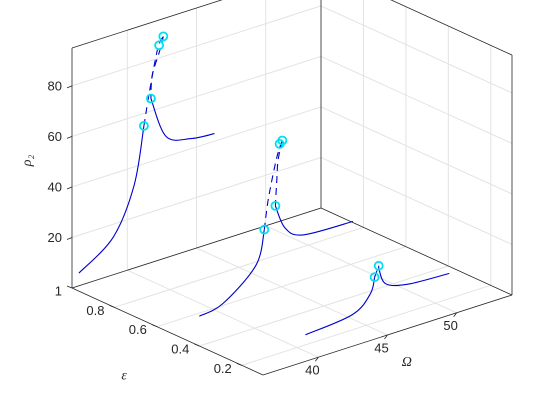  I want to click on z-tick-label: 60, so click(55, 136).